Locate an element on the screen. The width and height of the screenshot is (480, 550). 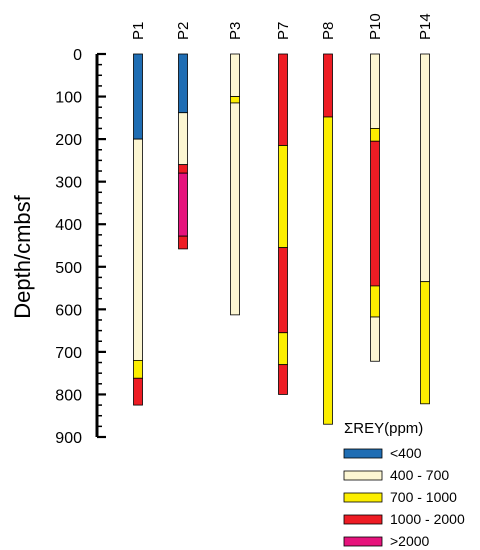
y-tick-label: 500 is located at coordinates (68, 268).